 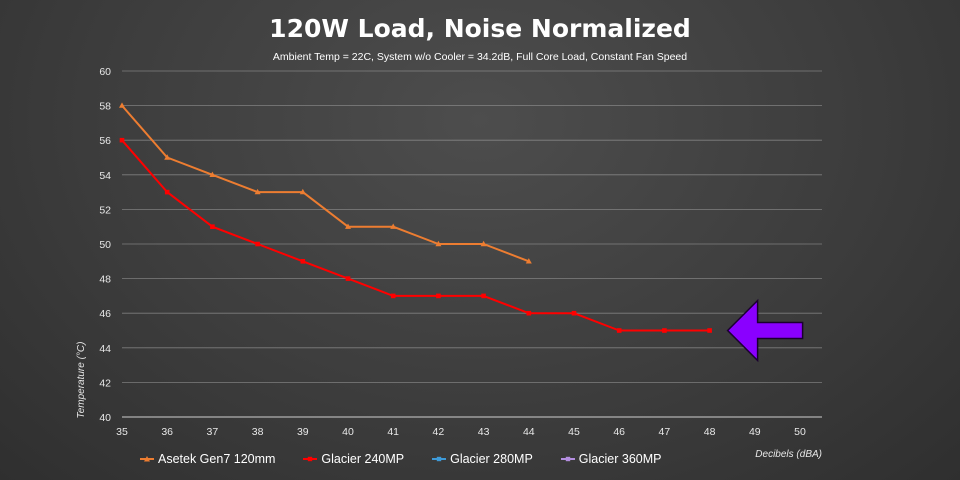 What do you see at coordinates (217, 459) in the screenshot?
I see `legend-label: Asetek Gen7 120mm` at bounding box center [217, 459].